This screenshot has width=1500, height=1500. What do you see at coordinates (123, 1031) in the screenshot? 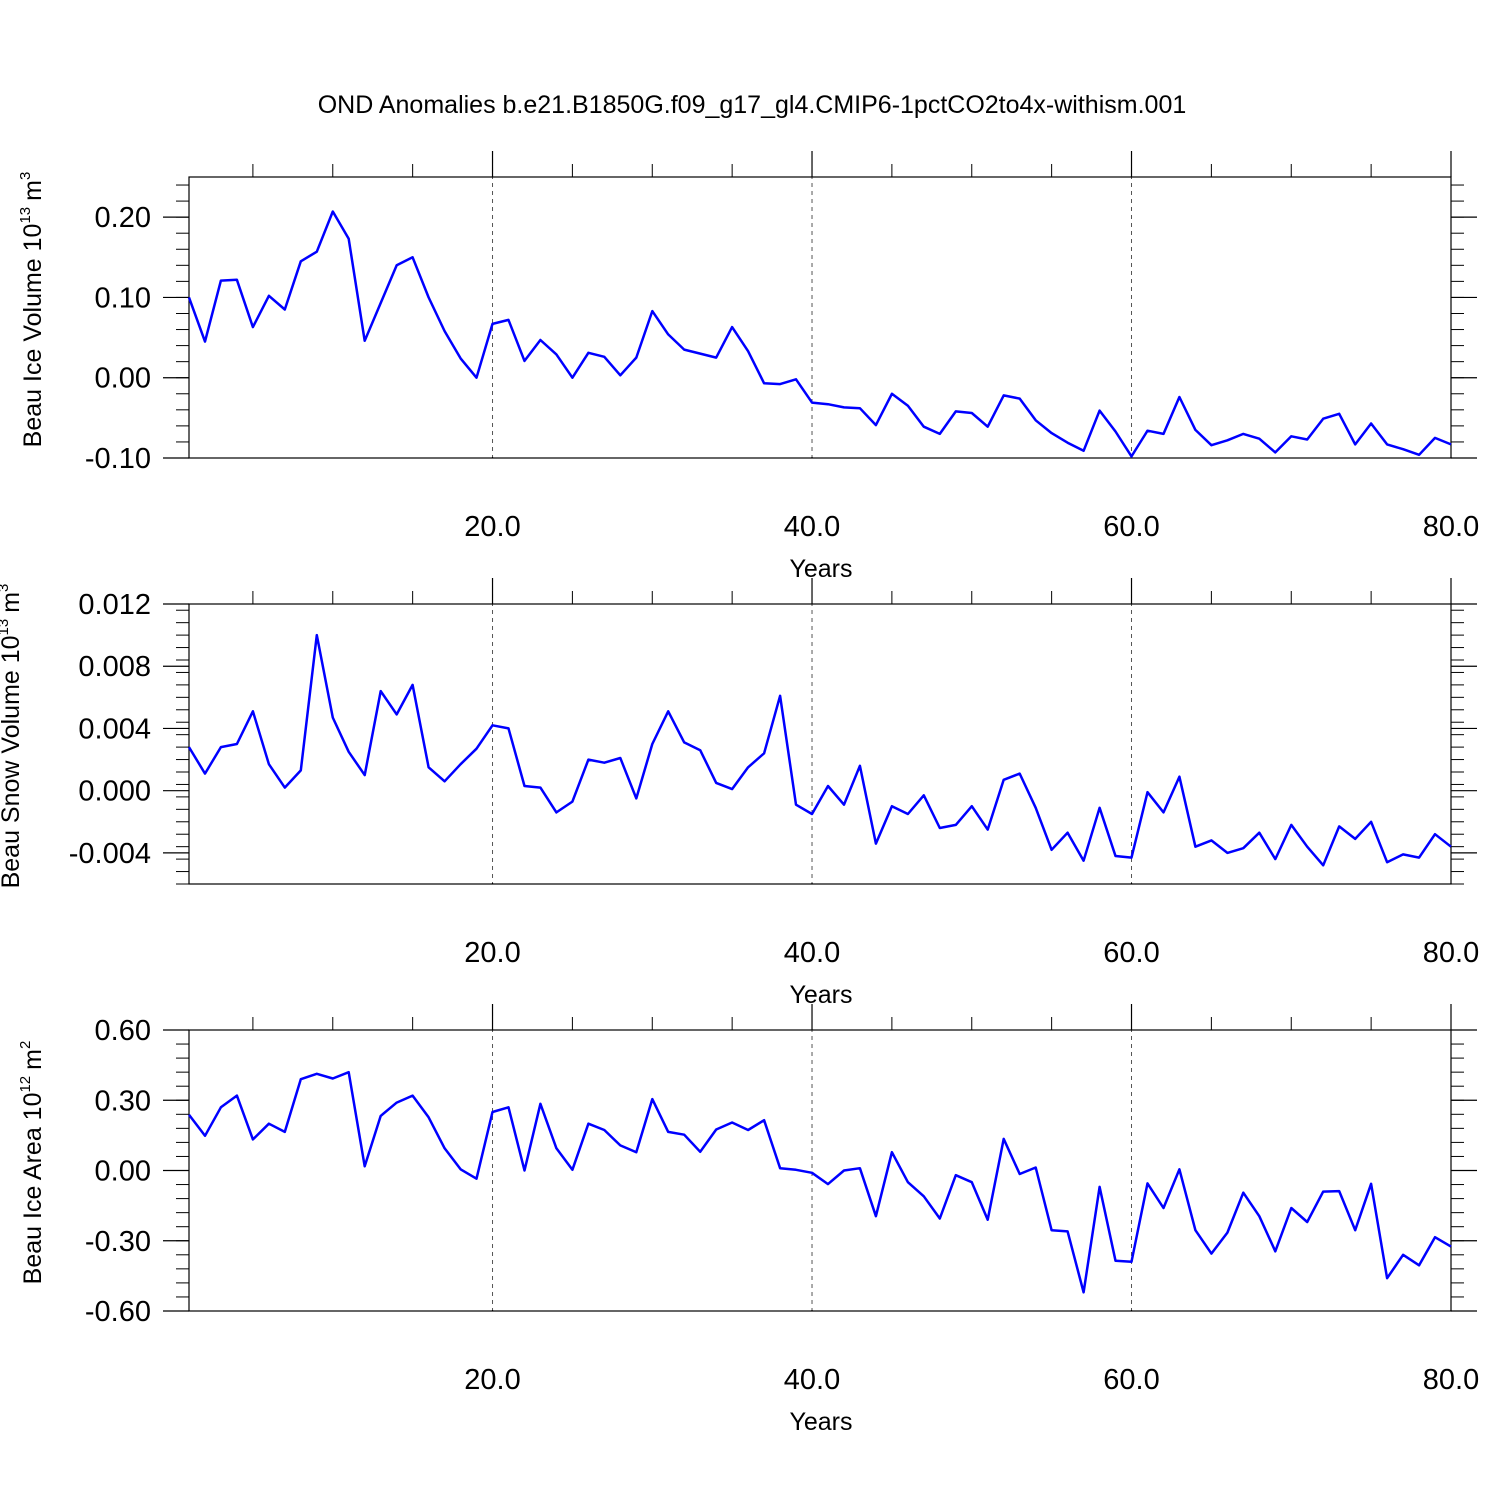
I see `y-tick-label: 0.60` at bounding box center [123, 1031].